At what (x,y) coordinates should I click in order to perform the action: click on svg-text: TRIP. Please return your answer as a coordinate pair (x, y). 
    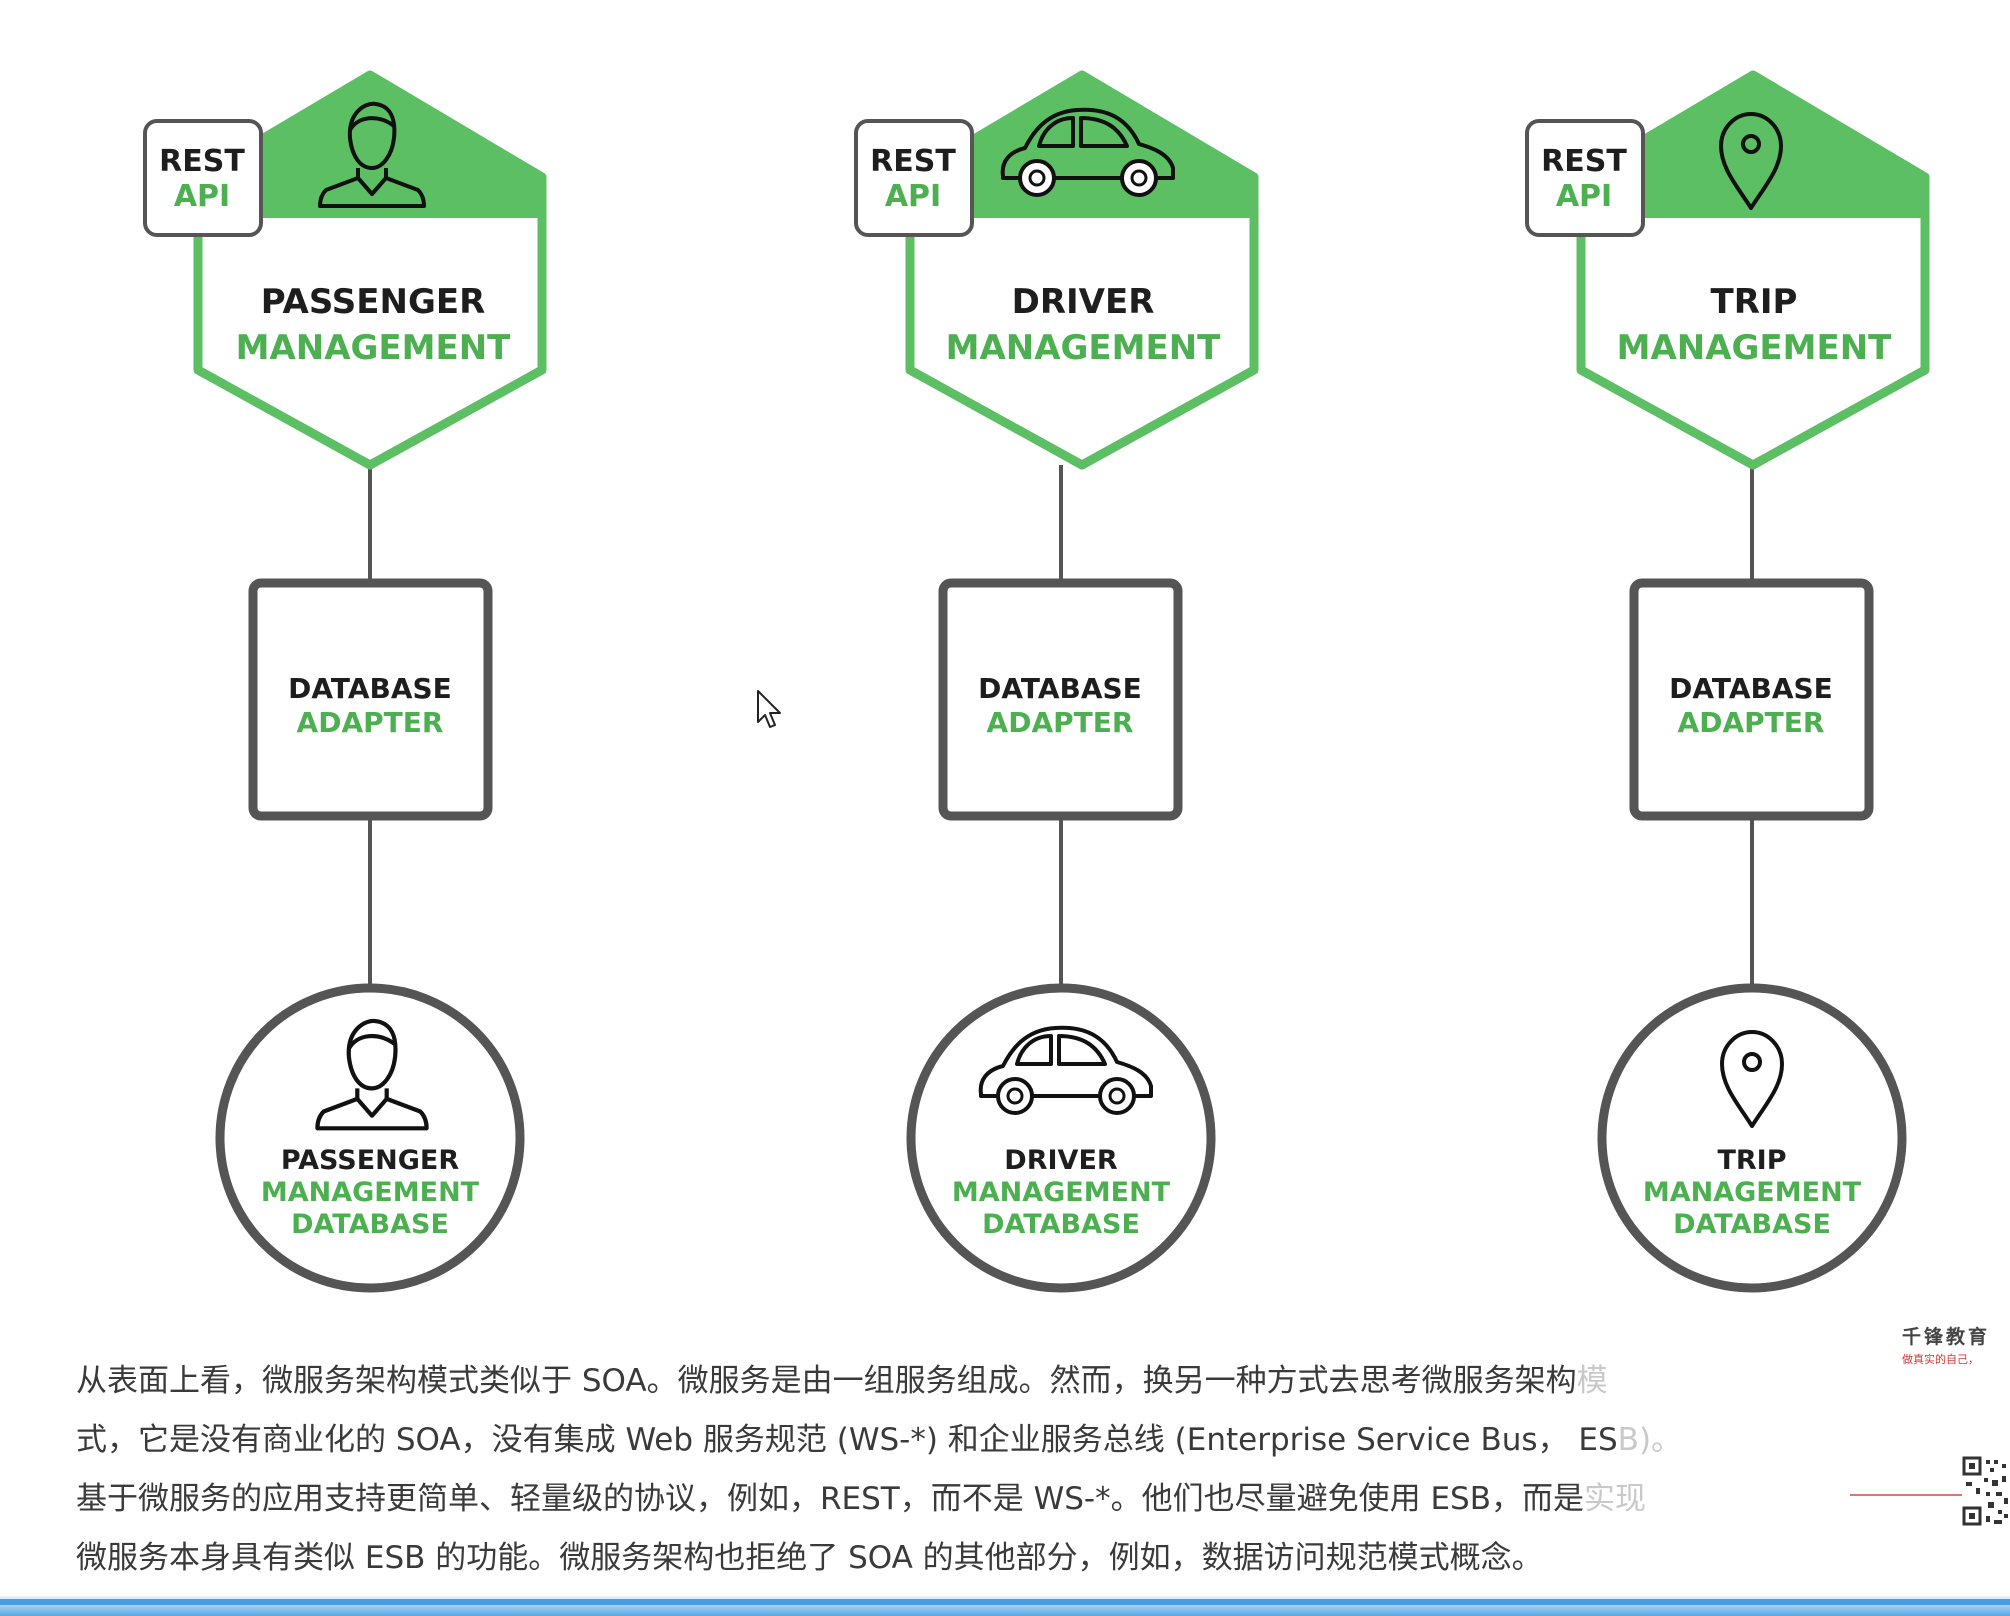
    Looking at the image, I should click on (1751, 1160).